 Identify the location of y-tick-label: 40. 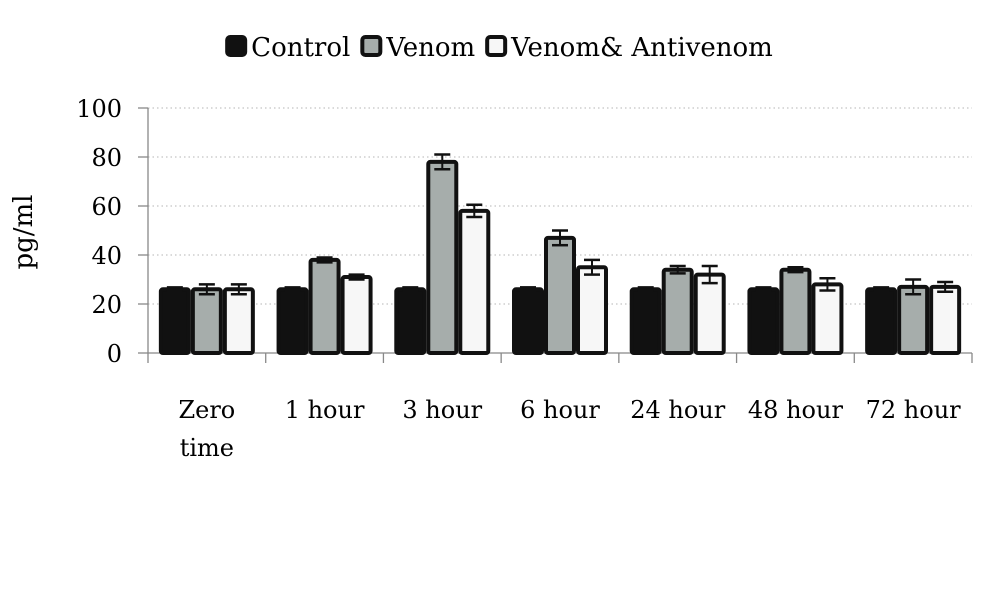
(106, 256).